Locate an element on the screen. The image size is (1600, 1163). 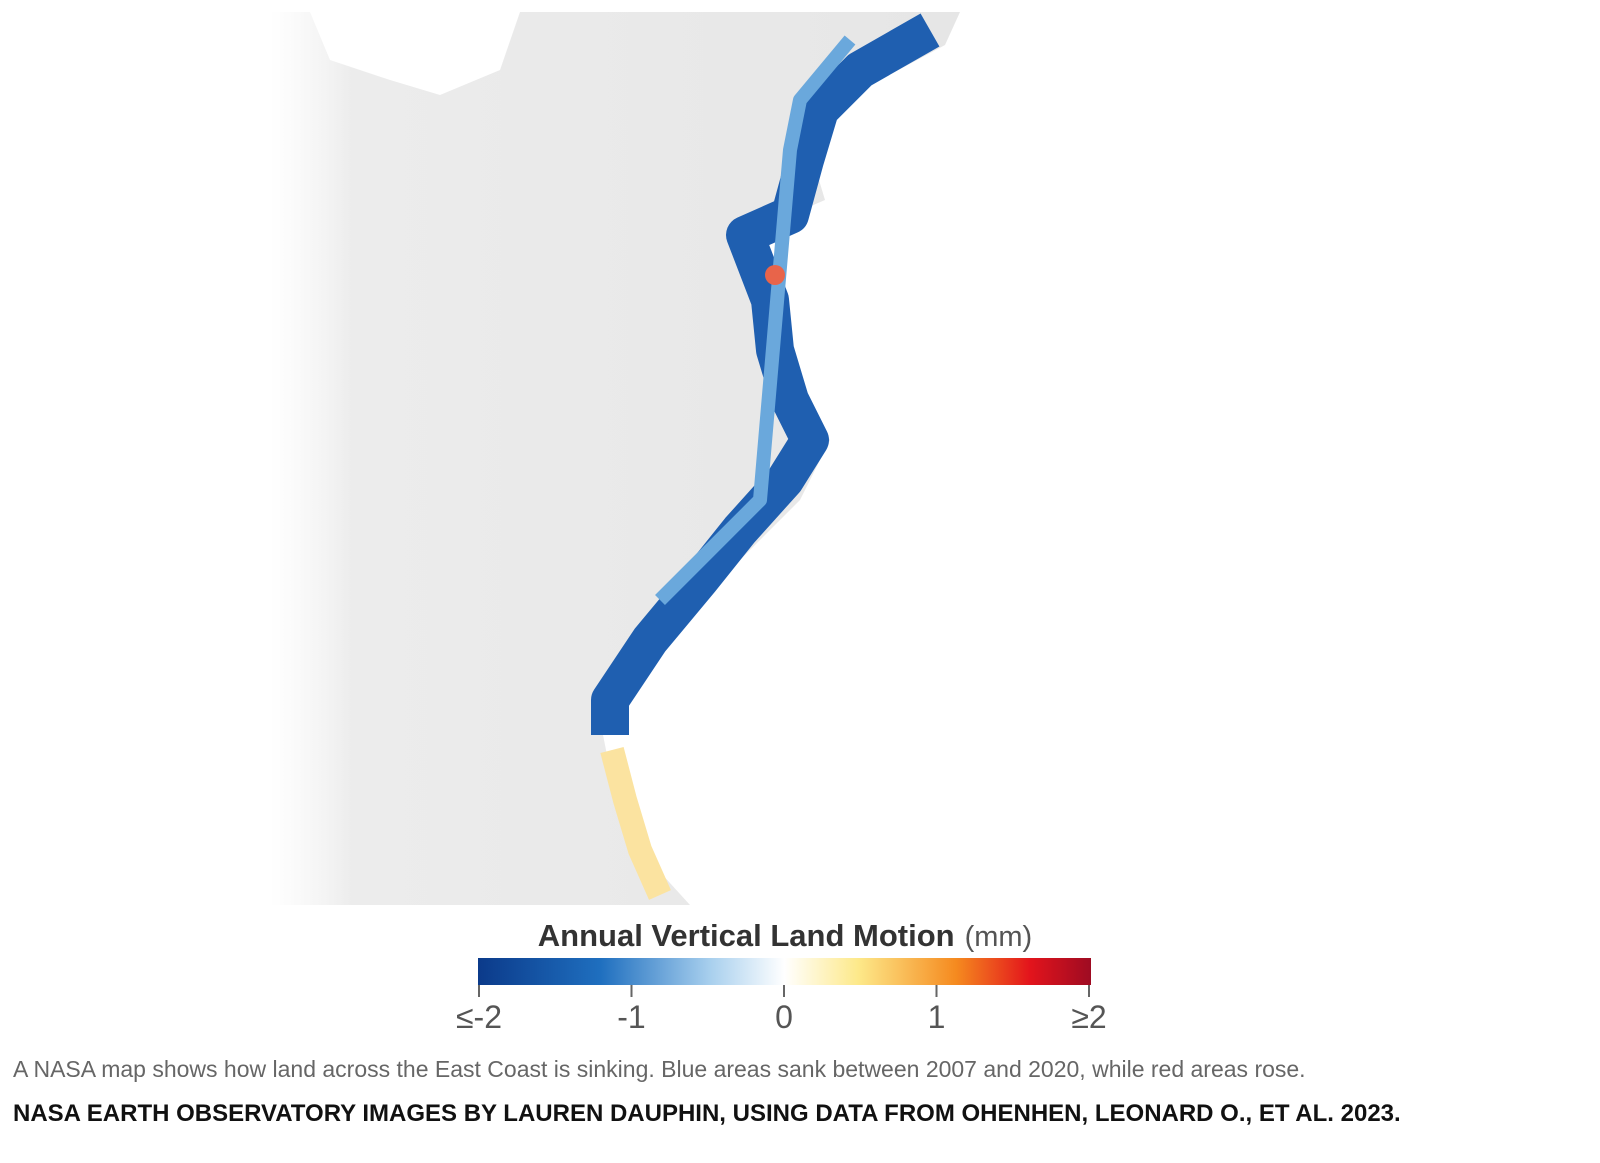
coastal-band-rise is located at coordinates (635, 823).